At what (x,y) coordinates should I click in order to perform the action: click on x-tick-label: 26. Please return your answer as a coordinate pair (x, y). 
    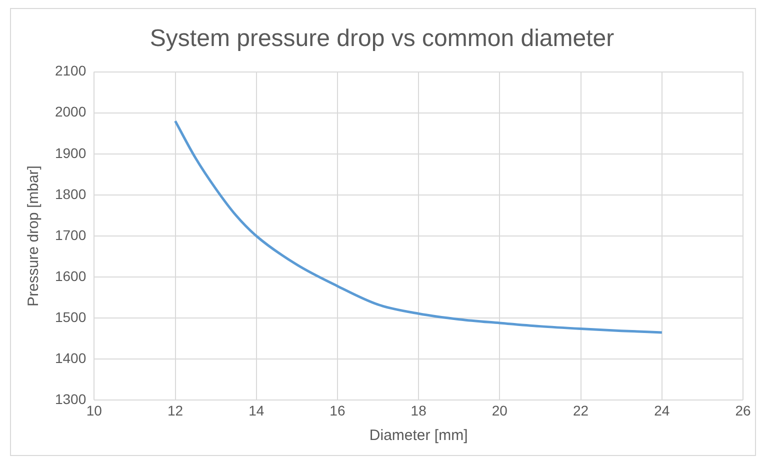
    Looking at the image, I should click on (743, 410).